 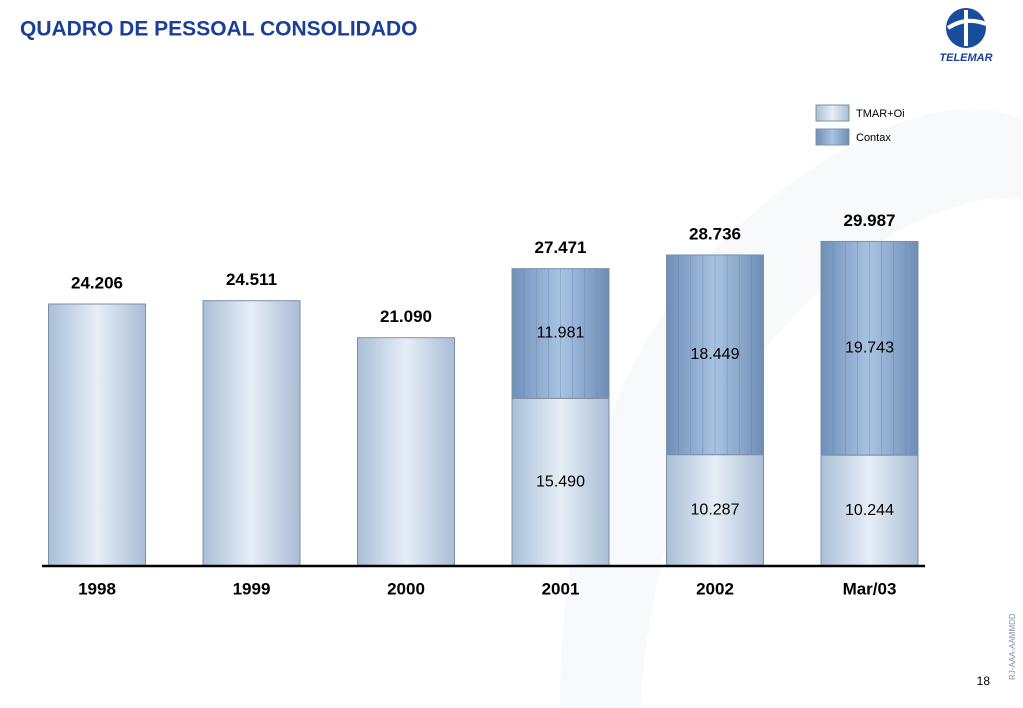 I want to click on x-tick-label: 1999, so click(x=252, y=588).